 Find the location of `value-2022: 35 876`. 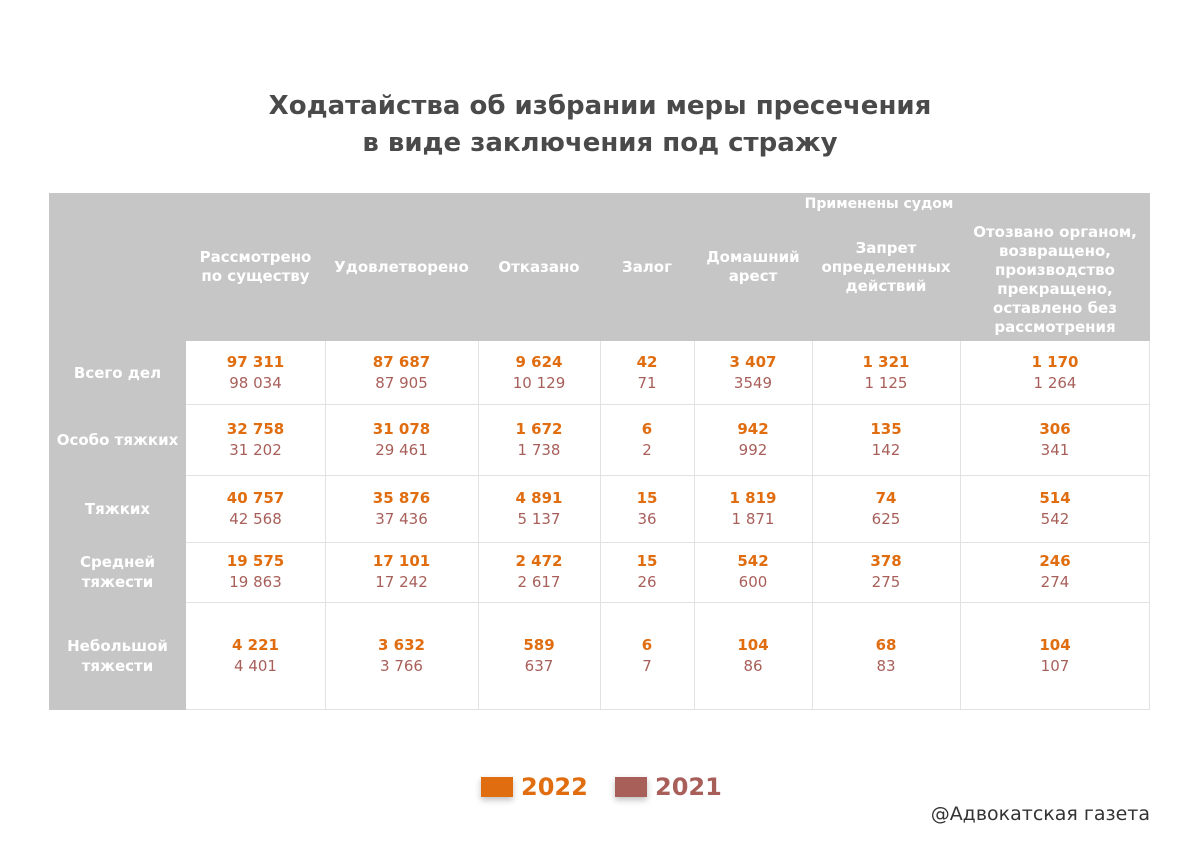

value-2022: 35 876 is located at coordinates (401, 497).